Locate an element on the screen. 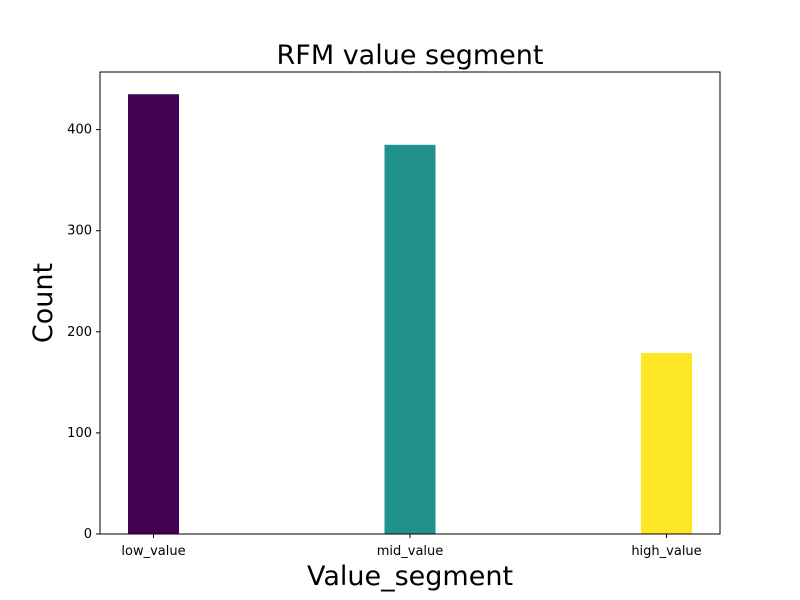 Image resolution: width=800 pixels, height=600 pixels. x-tick-label: low_value is located at coordinates (153, 551).